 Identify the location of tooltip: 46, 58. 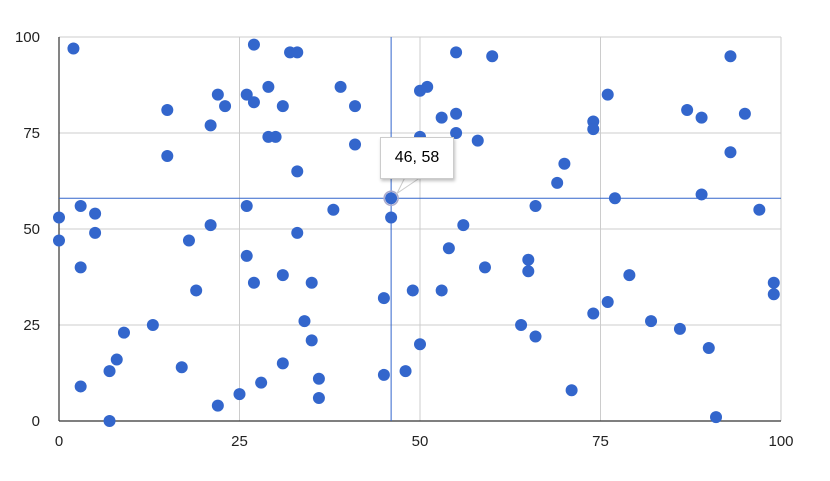
(417, 158).